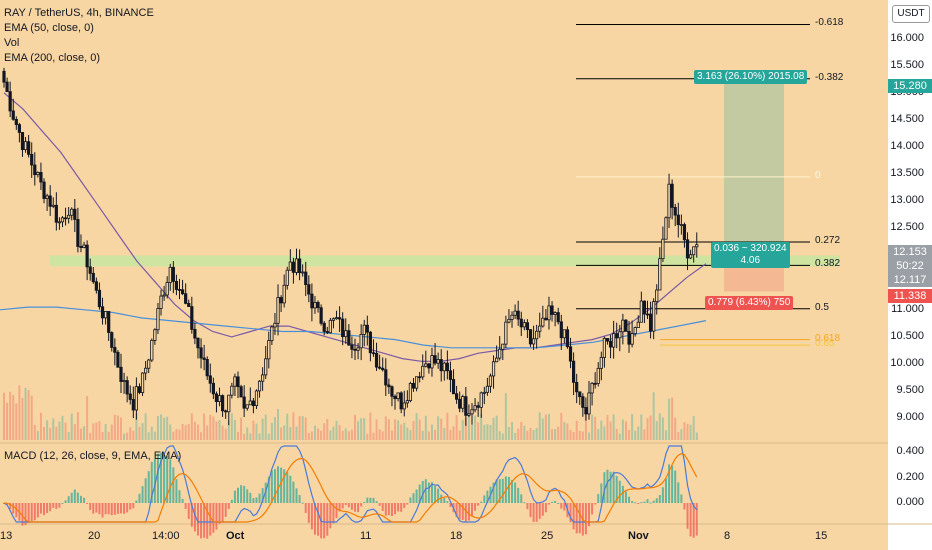 The width and height of the screenshot is (932, 550). Describe the element at coordinates (907, 146) in the screenshot. I see `price-tick-4: 14.000` at that location.